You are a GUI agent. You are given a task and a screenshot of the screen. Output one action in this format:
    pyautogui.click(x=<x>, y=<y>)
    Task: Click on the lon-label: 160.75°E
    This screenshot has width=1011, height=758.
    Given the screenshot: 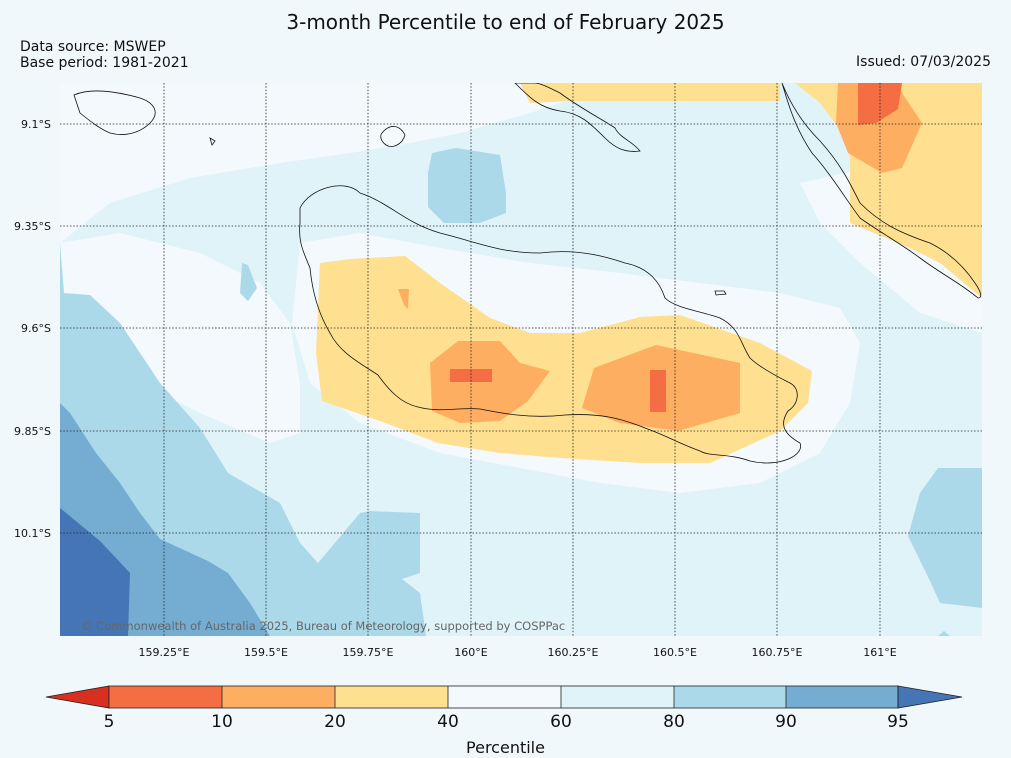 What is the action you would take?
    pyautogui.click(x=777, y=652)
    